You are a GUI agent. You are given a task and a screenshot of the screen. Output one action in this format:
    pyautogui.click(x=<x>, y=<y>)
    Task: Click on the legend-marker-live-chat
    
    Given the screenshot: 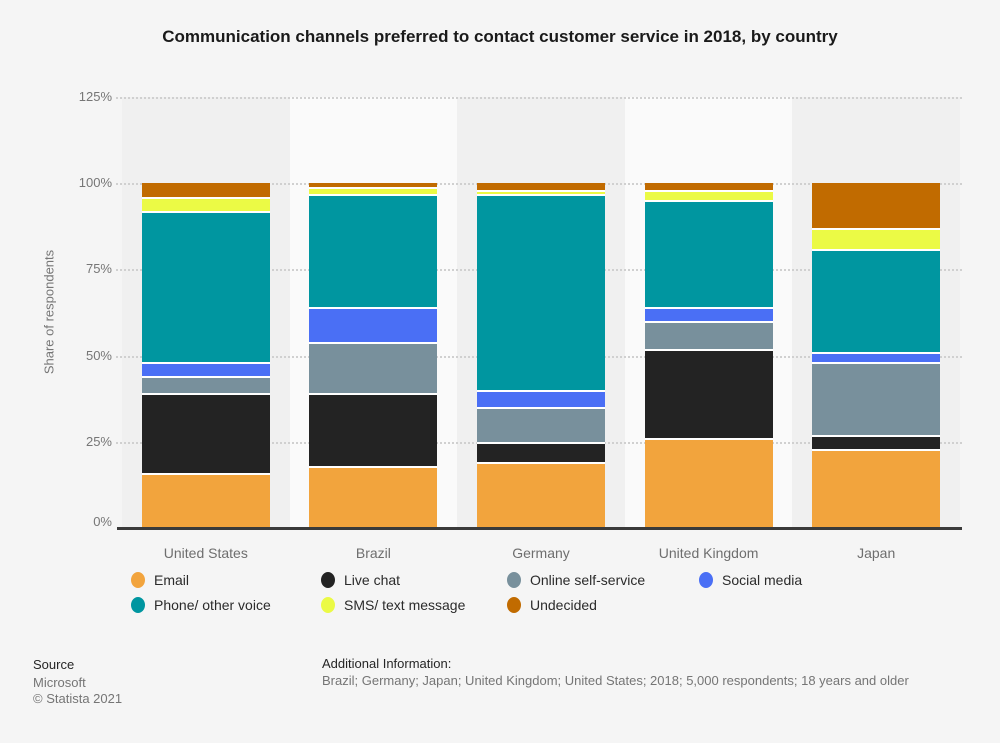 What is the action you would take?
    pyautogui.click(x=328, y=580)
    